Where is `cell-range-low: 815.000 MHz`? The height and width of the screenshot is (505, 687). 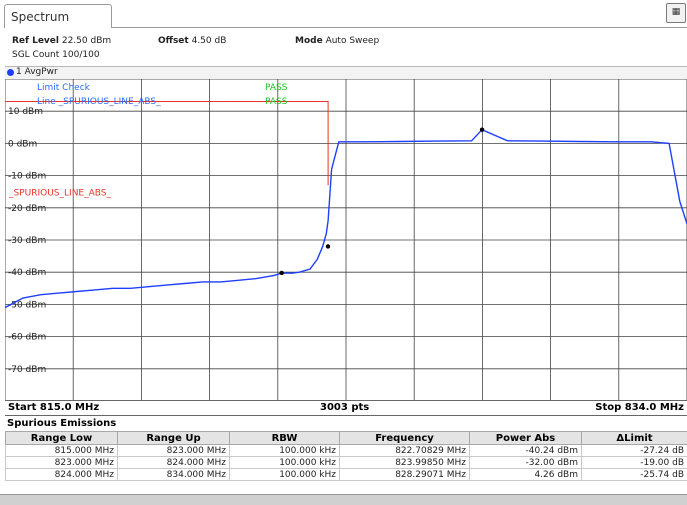 cell-range-low: 815.000 MHz is located at coordinates (62, 451).